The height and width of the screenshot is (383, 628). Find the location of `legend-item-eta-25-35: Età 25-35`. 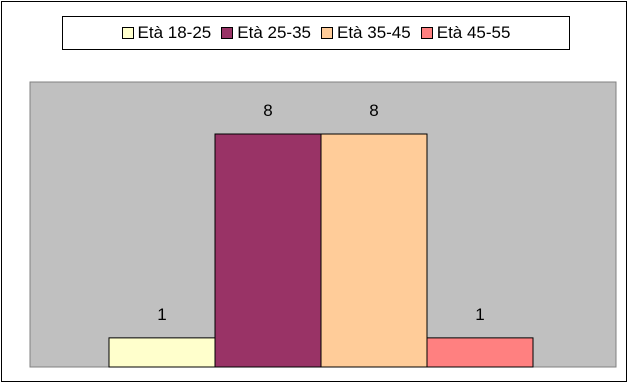

legend-item-eta-25-35: Età 25-35 is located at coordinates (266, 33).